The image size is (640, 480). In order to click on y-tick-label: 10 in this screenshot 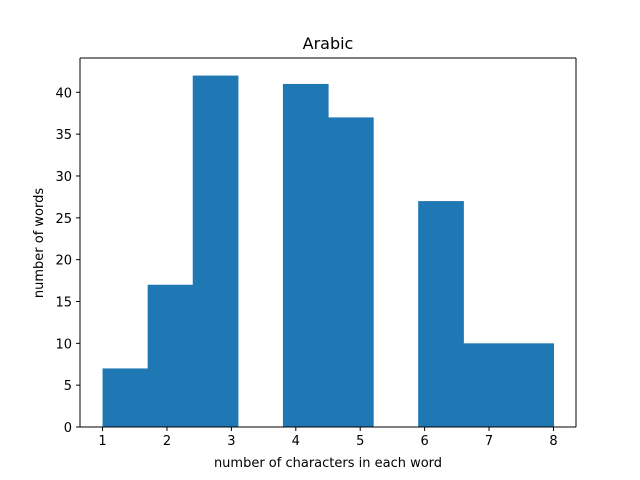, I will do `click(63, 344)`.